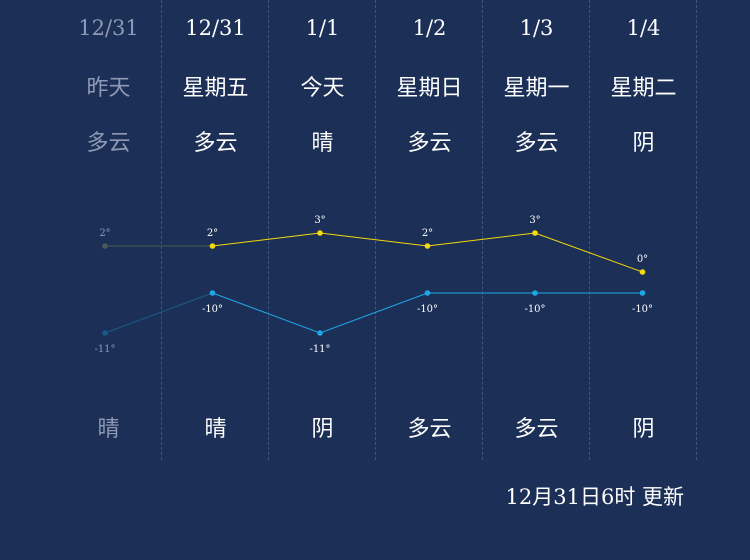 The height and width of the screenshot is (560, 750). Describe the element at coordinates (429, 88) in the screenshot. I see `day-week: 星期日` at that location.